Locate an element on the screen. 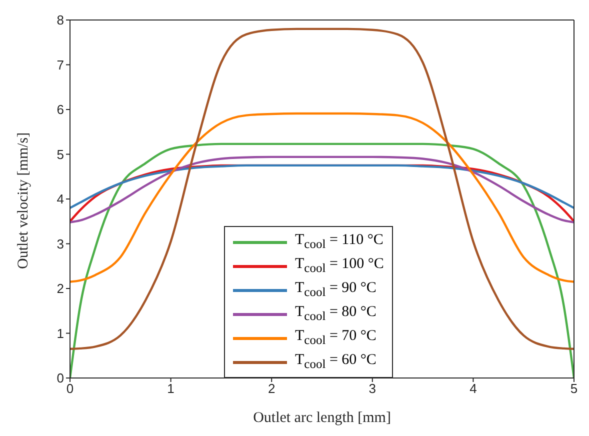  x-tick-label: 5 is located at coordinates (574, 388).